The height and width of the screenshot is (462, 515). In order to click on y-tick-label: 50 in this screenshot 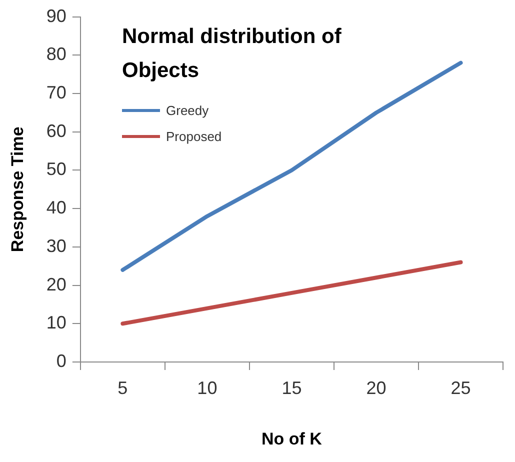, I will do `click(56, 169)`.